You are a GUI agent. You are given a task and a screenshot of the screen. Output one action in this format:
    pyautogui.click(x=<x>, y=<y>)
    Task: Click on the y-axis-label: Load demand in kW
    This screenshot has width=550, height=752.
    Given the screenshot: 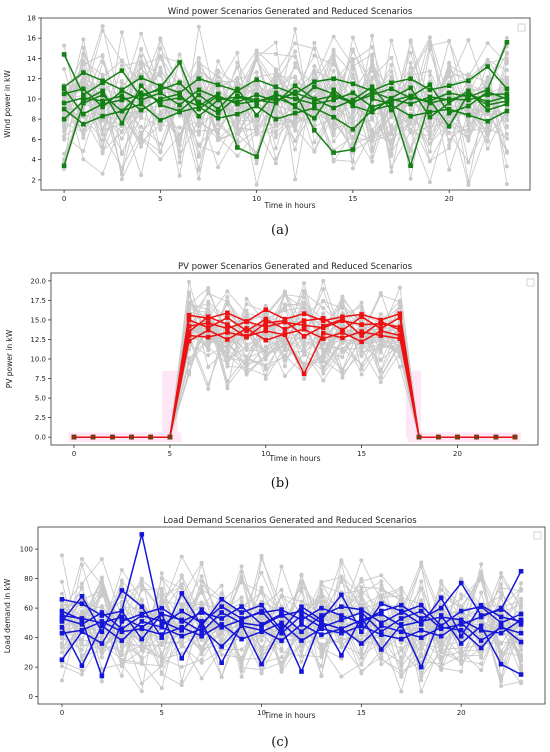 What is the action you would take?
    pyautogui.click(x=7, y=615)
    